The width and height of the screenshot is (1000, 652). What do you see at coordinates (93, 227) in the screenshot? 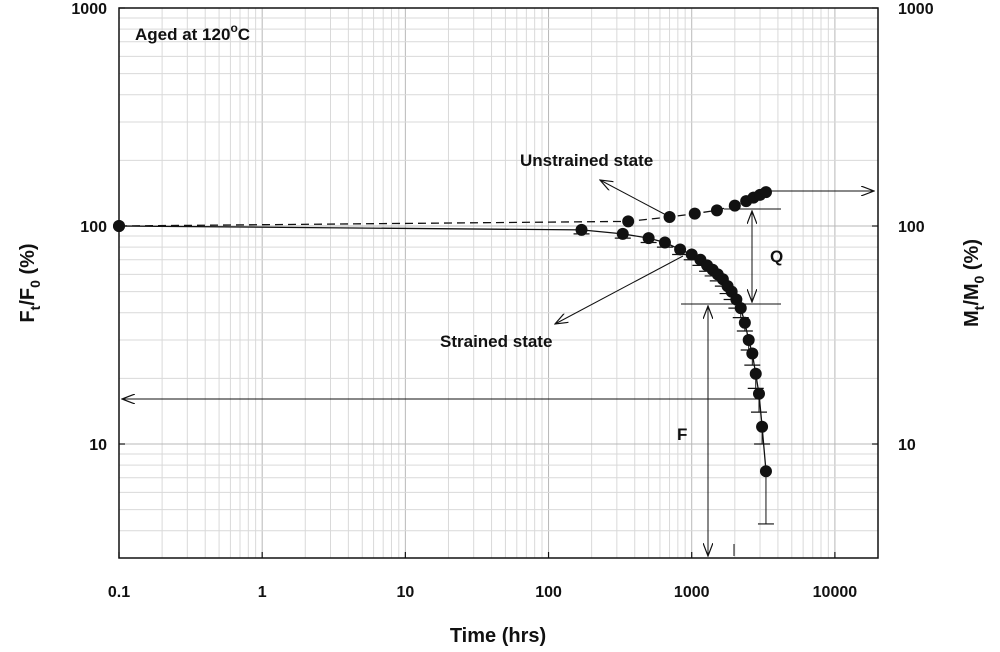
I see `y-left-tick-label: 100` at bounding box center [93, 227].